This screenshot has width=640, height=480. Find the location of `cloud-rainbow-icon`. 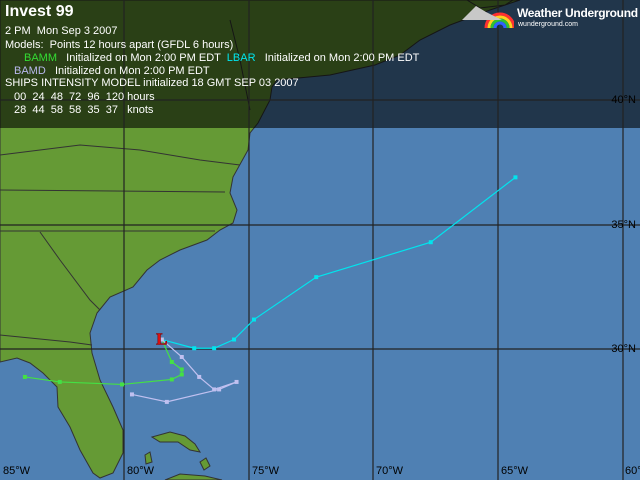

cloud-rainbow-icon is located at coordinates (488, 17).